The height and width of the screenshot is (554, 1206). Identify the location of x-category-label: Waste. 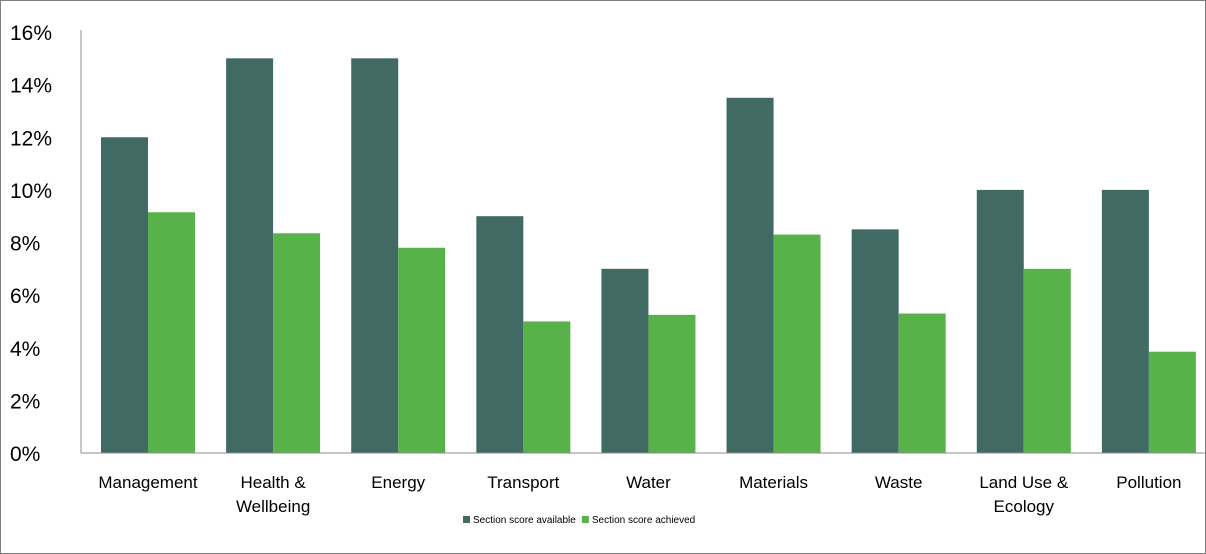
(899, 482).